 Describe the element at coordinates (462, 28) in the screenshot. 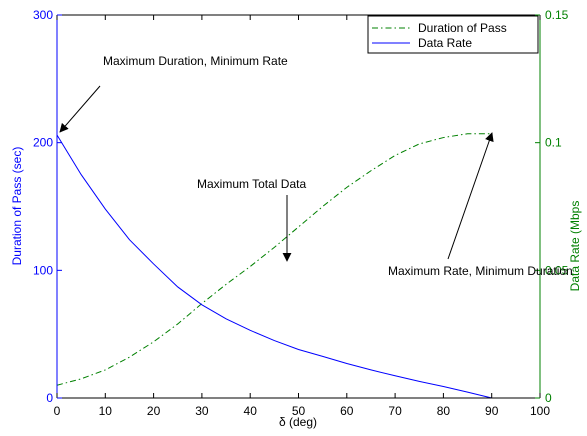

I see `legend-label-duration: Duration of Pass` at that location.